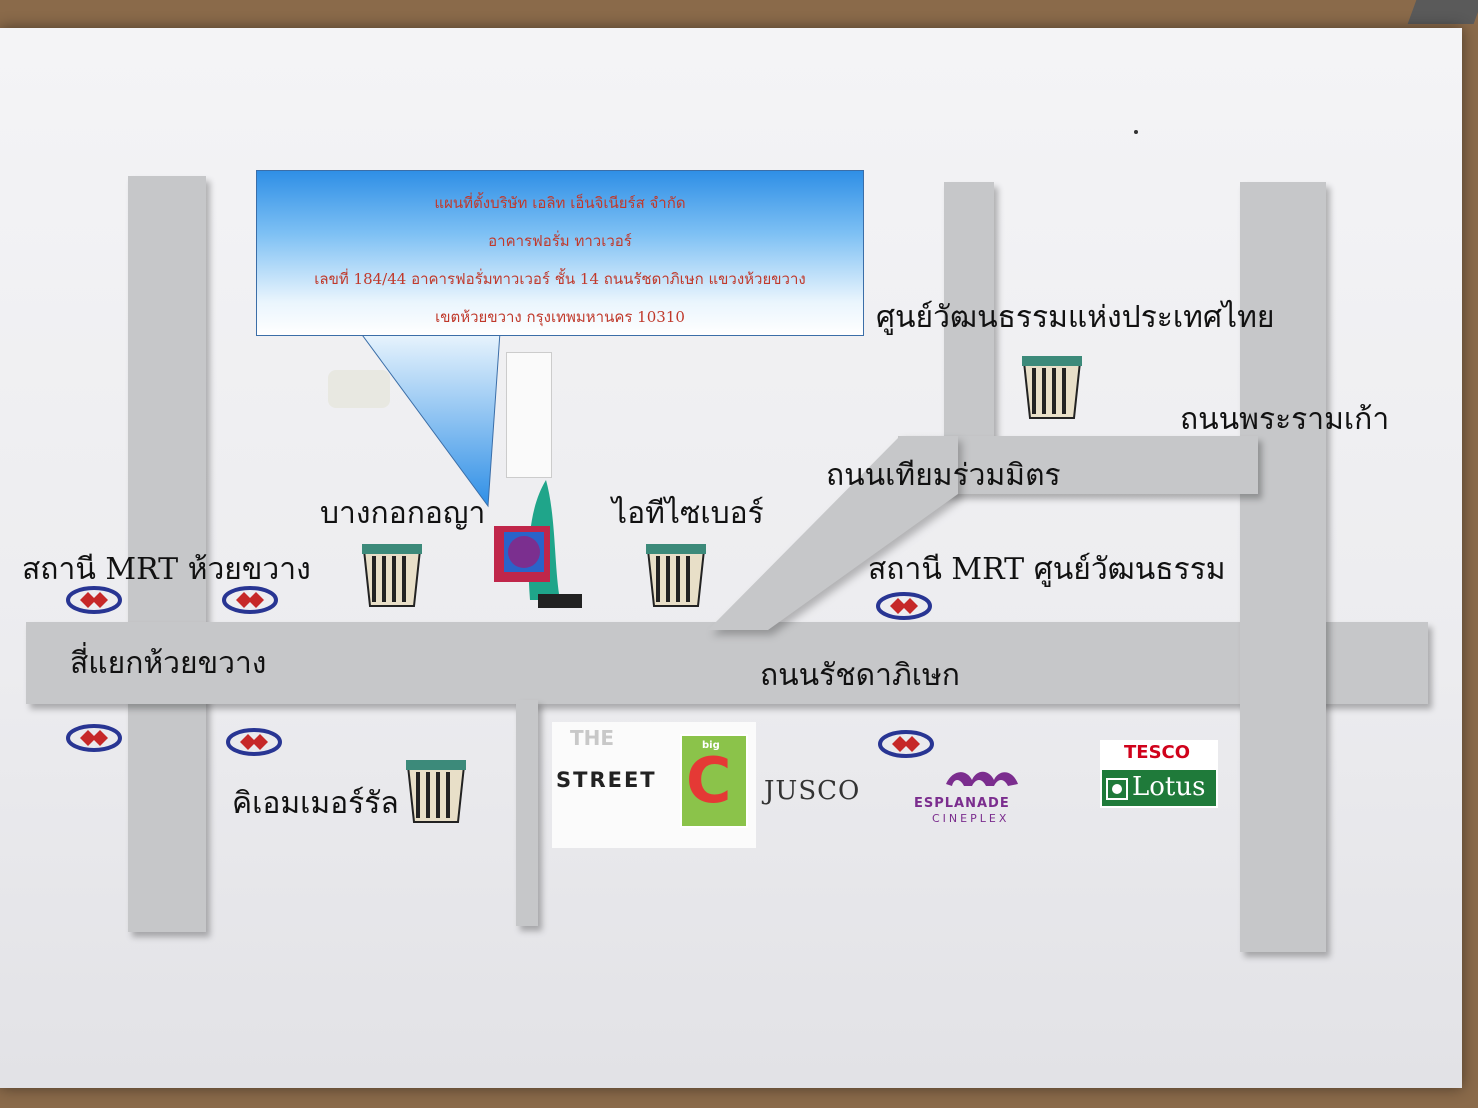 The width and height of the screenshot is (1478, 1108). I want to click on label-bangkok-insurance: บางกอกอญา, so click(403, 513).